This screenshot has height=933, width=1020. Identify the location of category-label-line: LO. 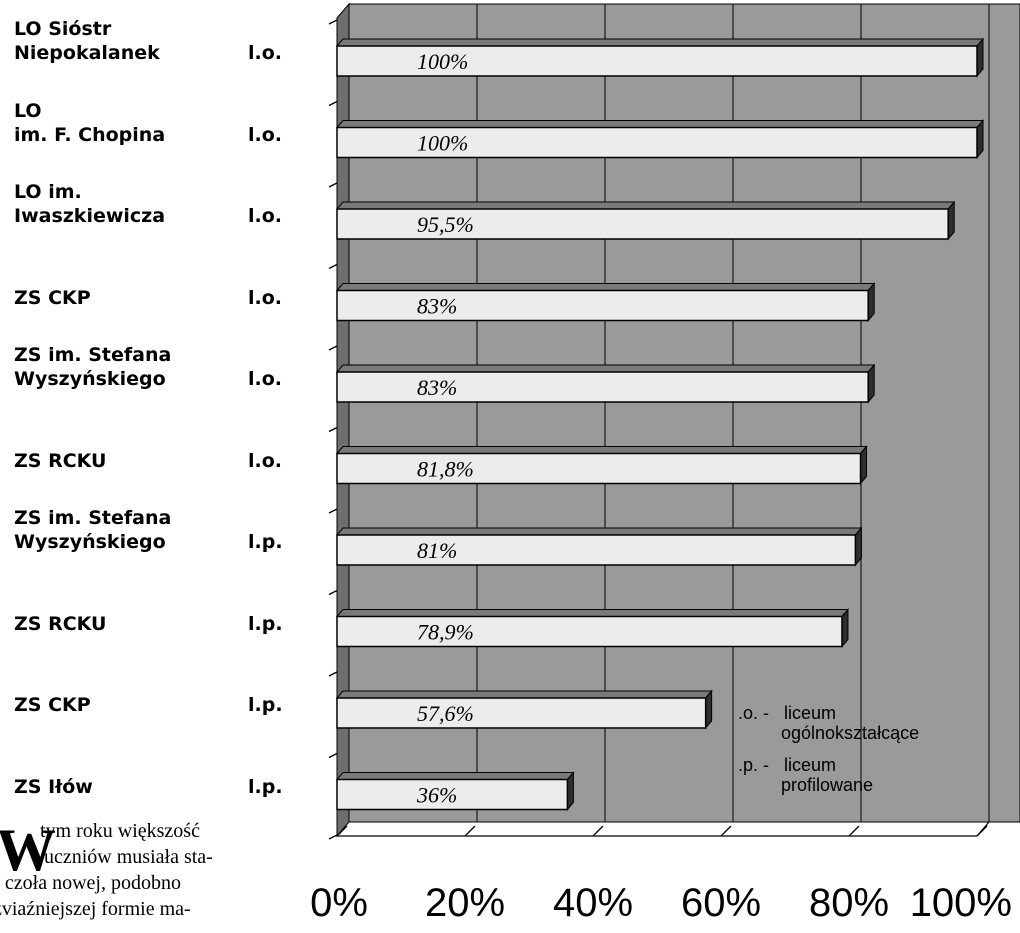
(28, 110).